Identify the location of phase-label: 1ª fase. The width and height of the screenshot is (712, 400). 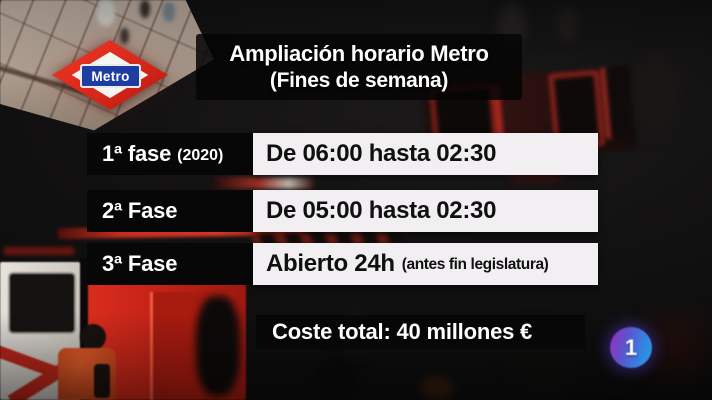
(137, 153).